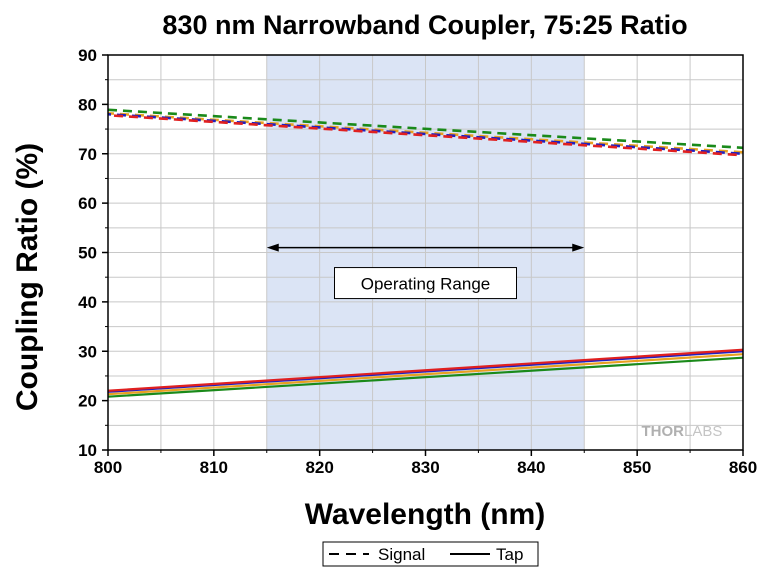 The width and height of the screenshot is (780, 570). Describe the element at coordinates (578, 247) in the screenshot. I see `arrowhead-right-icon` at that location.